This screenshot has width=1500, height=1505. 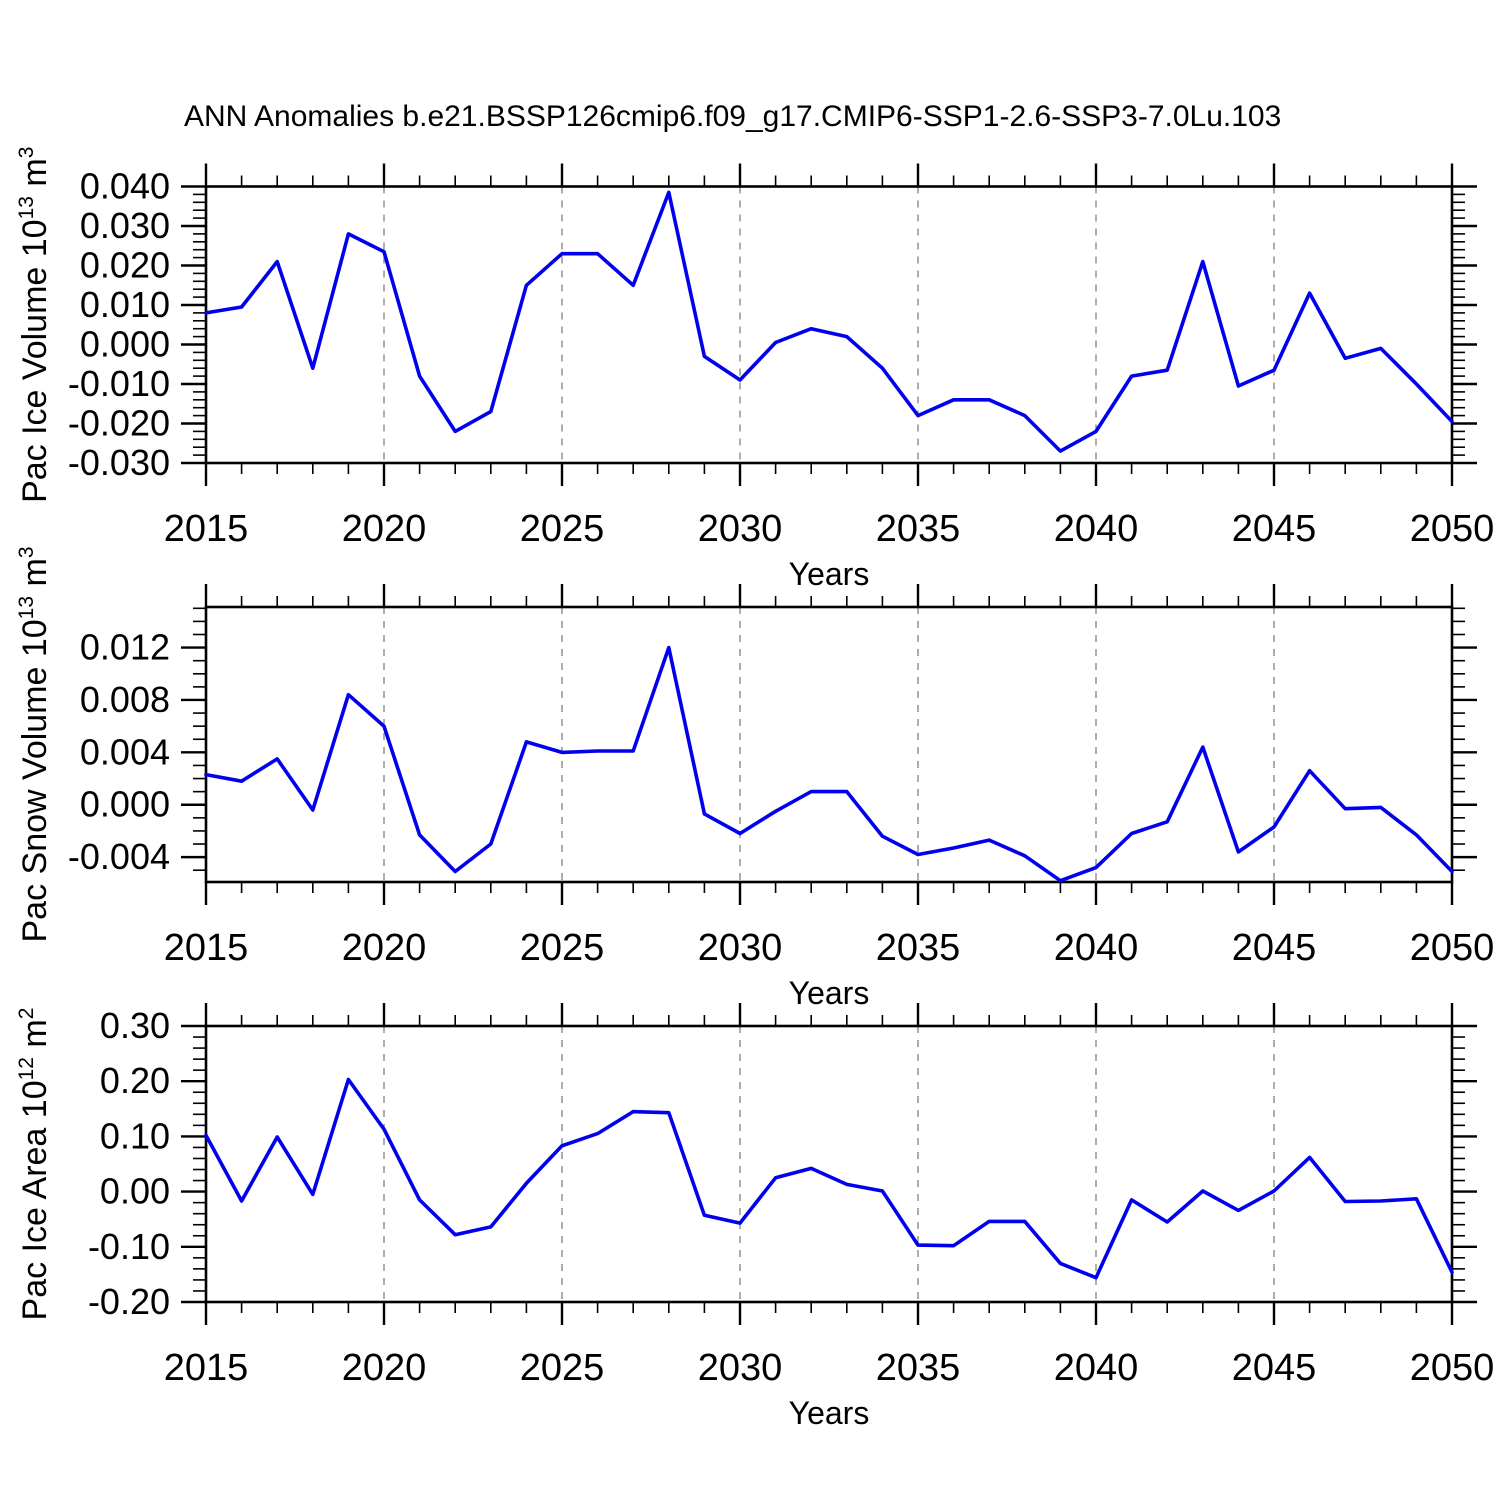 What do you see at coordinates (125, 225) in the screenshot?
I see `y-tick-label: 0.030` at bounding box center [125, 225].